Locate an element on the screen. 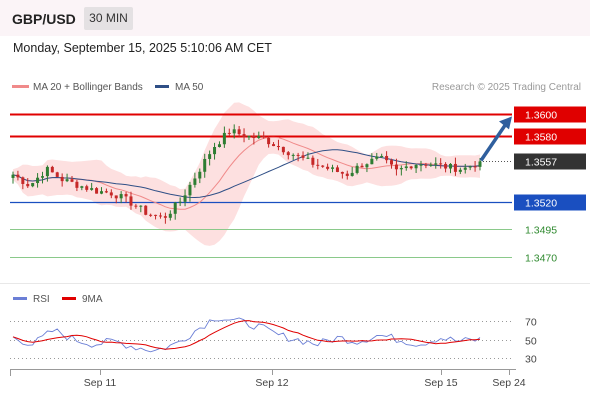  copyright-text: Research © 2025 Trading Central is located at coordinates (506, 87).